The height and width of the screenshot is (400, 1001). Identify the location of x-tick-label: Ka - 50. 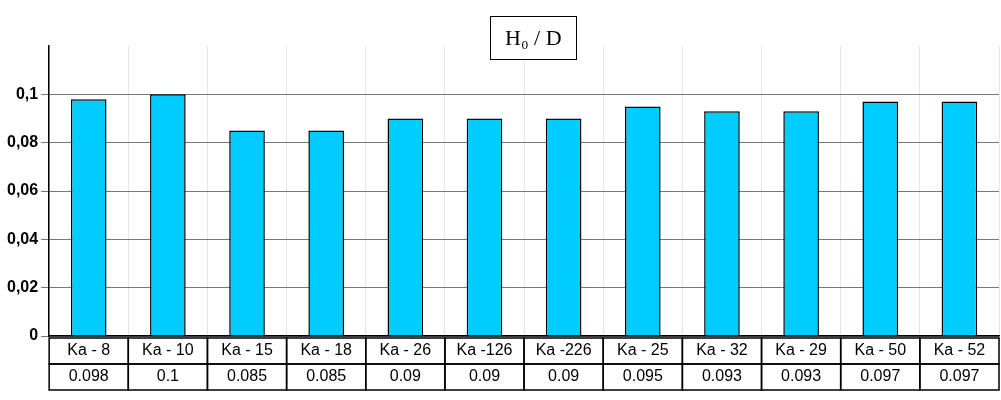
(880, 350).